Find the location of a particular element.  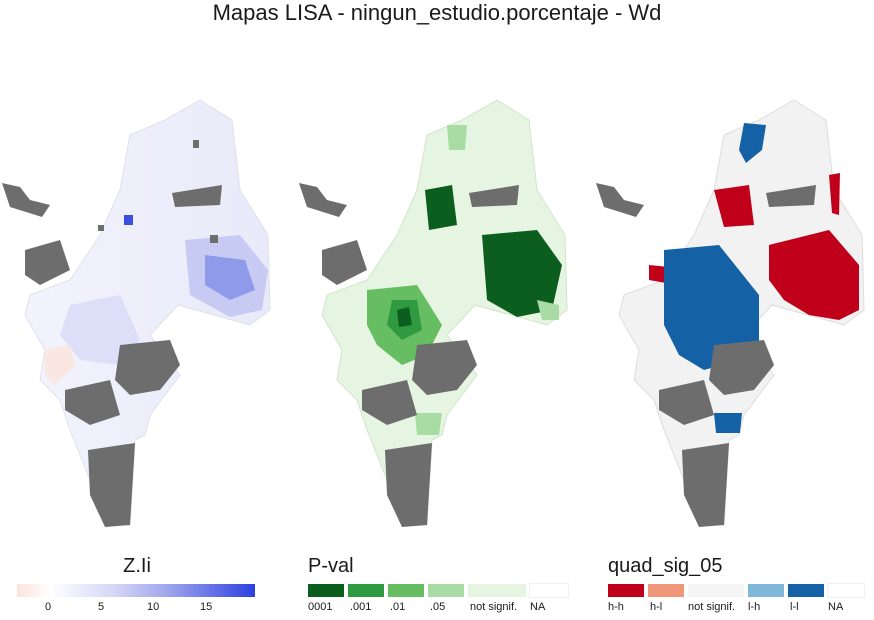

legend-pval-swatches is located at coordinates (438, 590).